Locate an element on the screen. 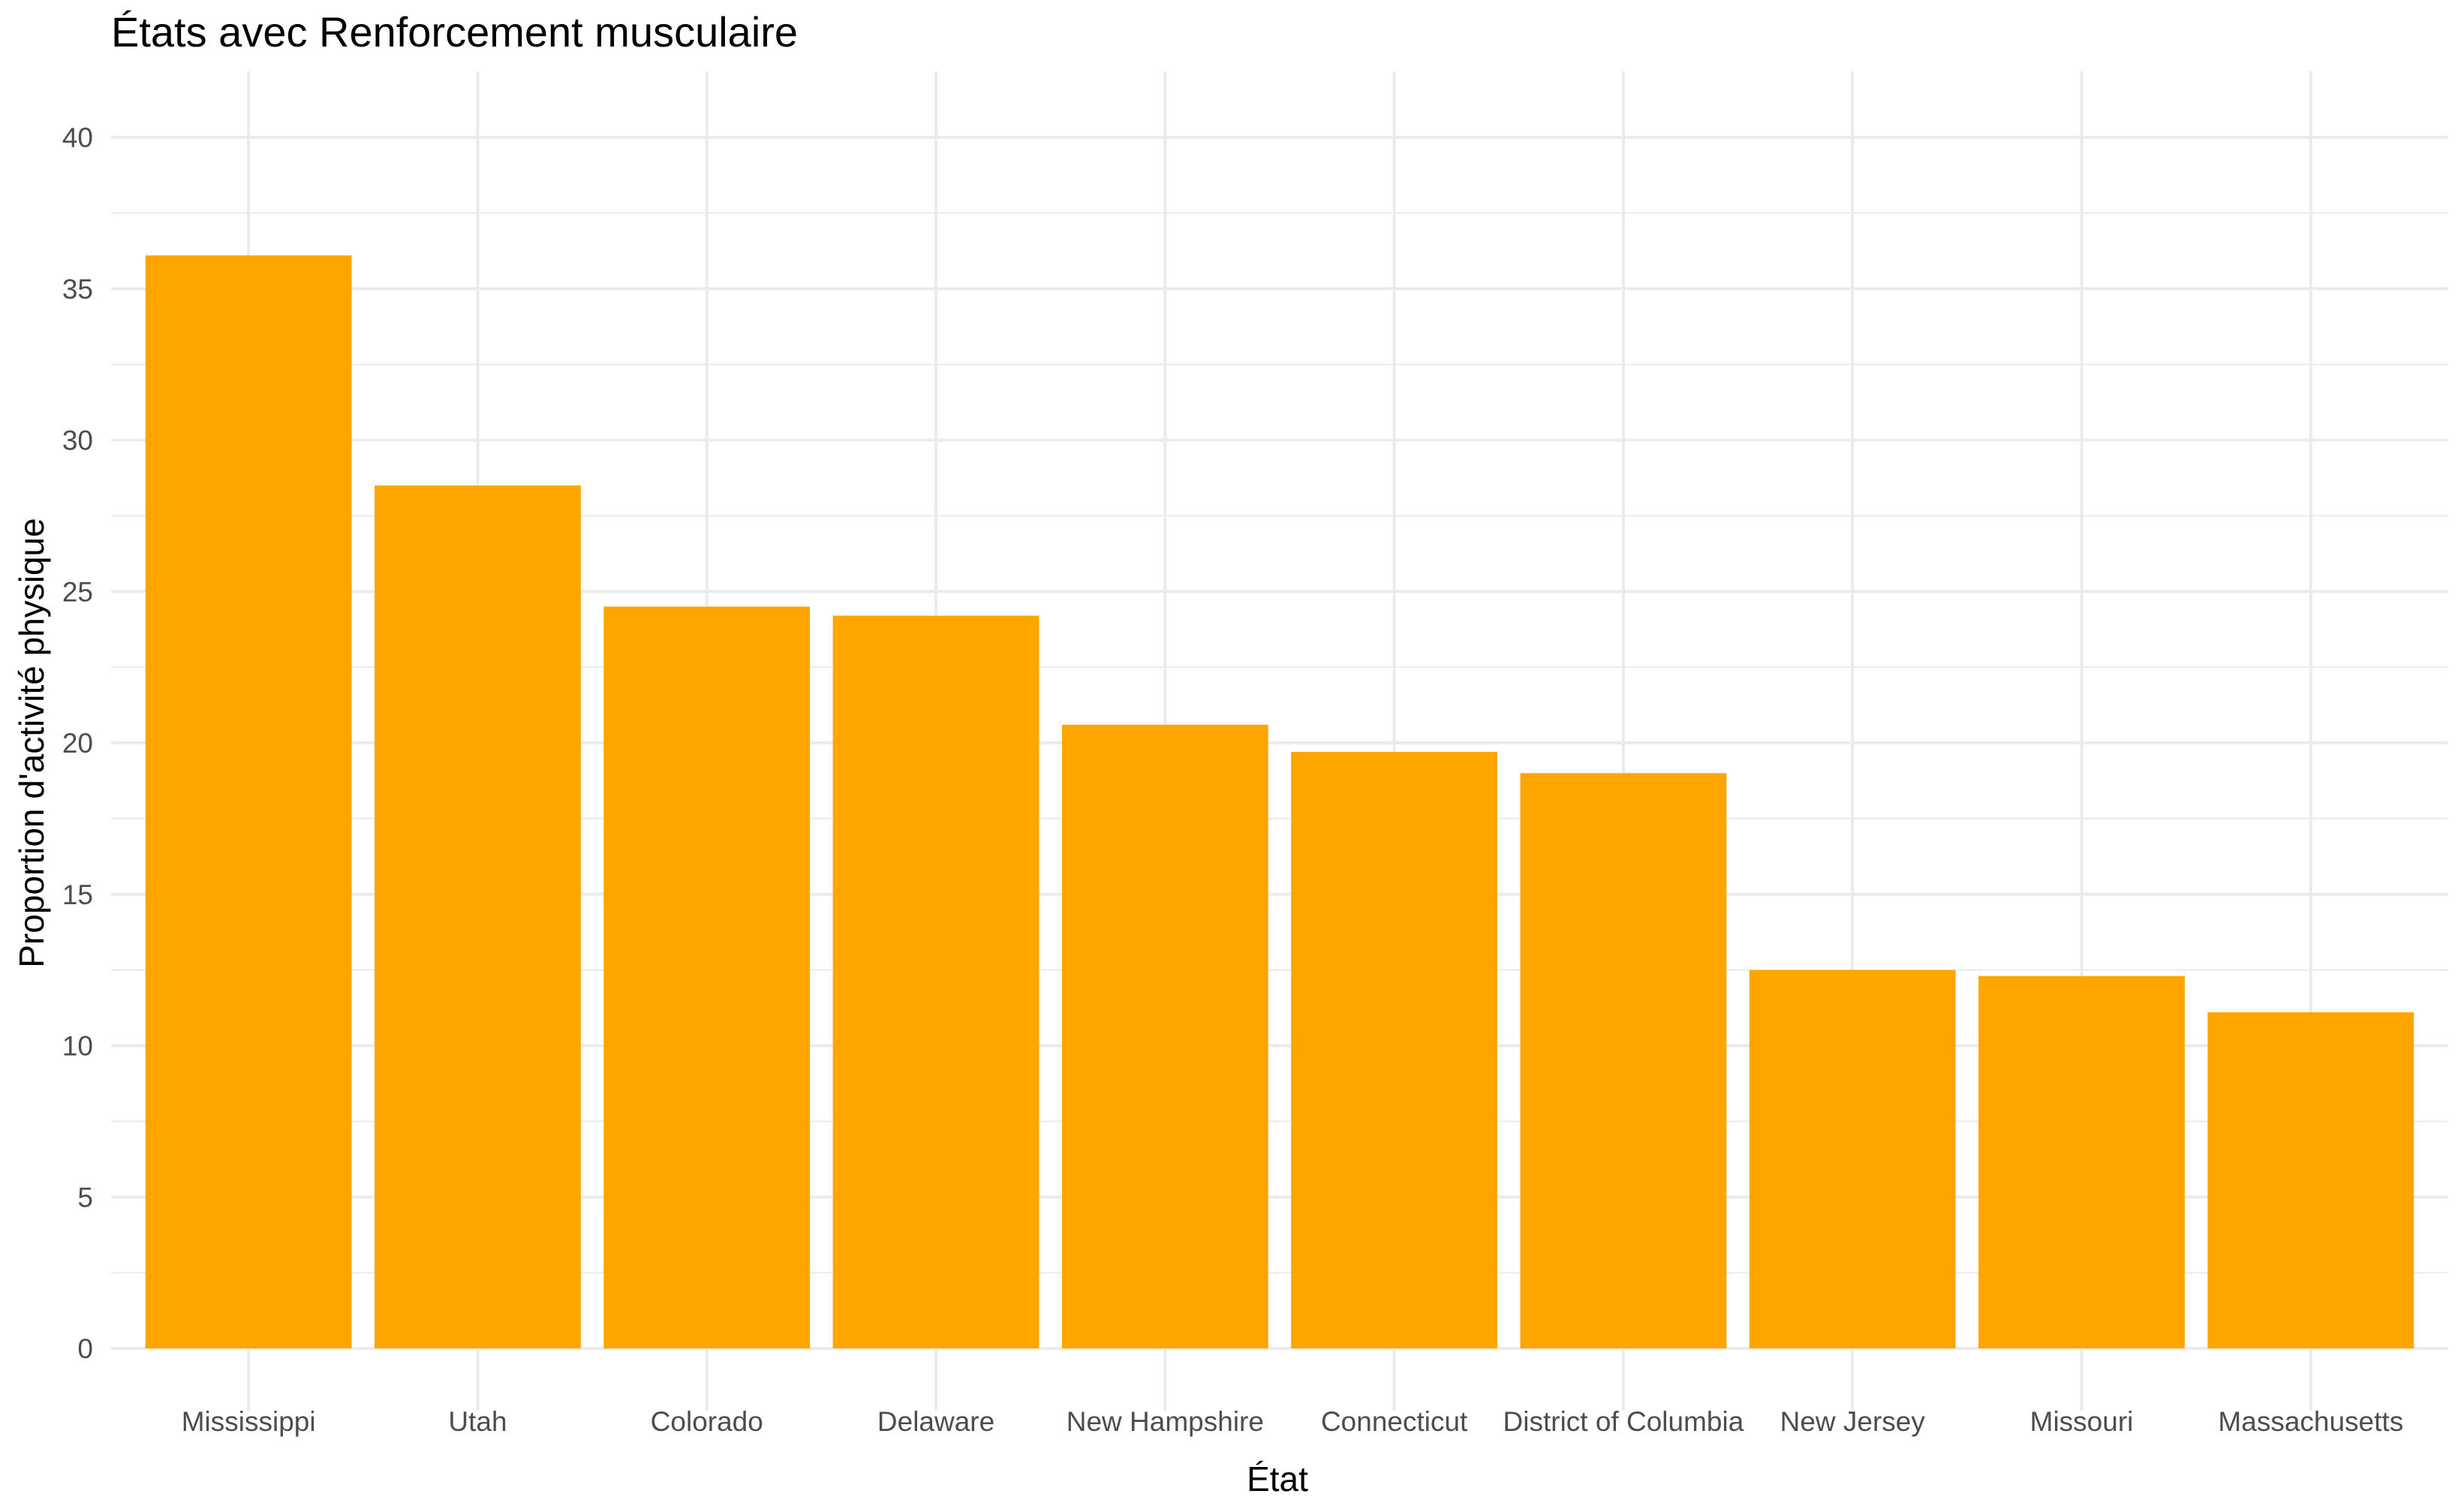 The image size is (2458, 1512). bar-mississippi is located at coordinates (248, 802).